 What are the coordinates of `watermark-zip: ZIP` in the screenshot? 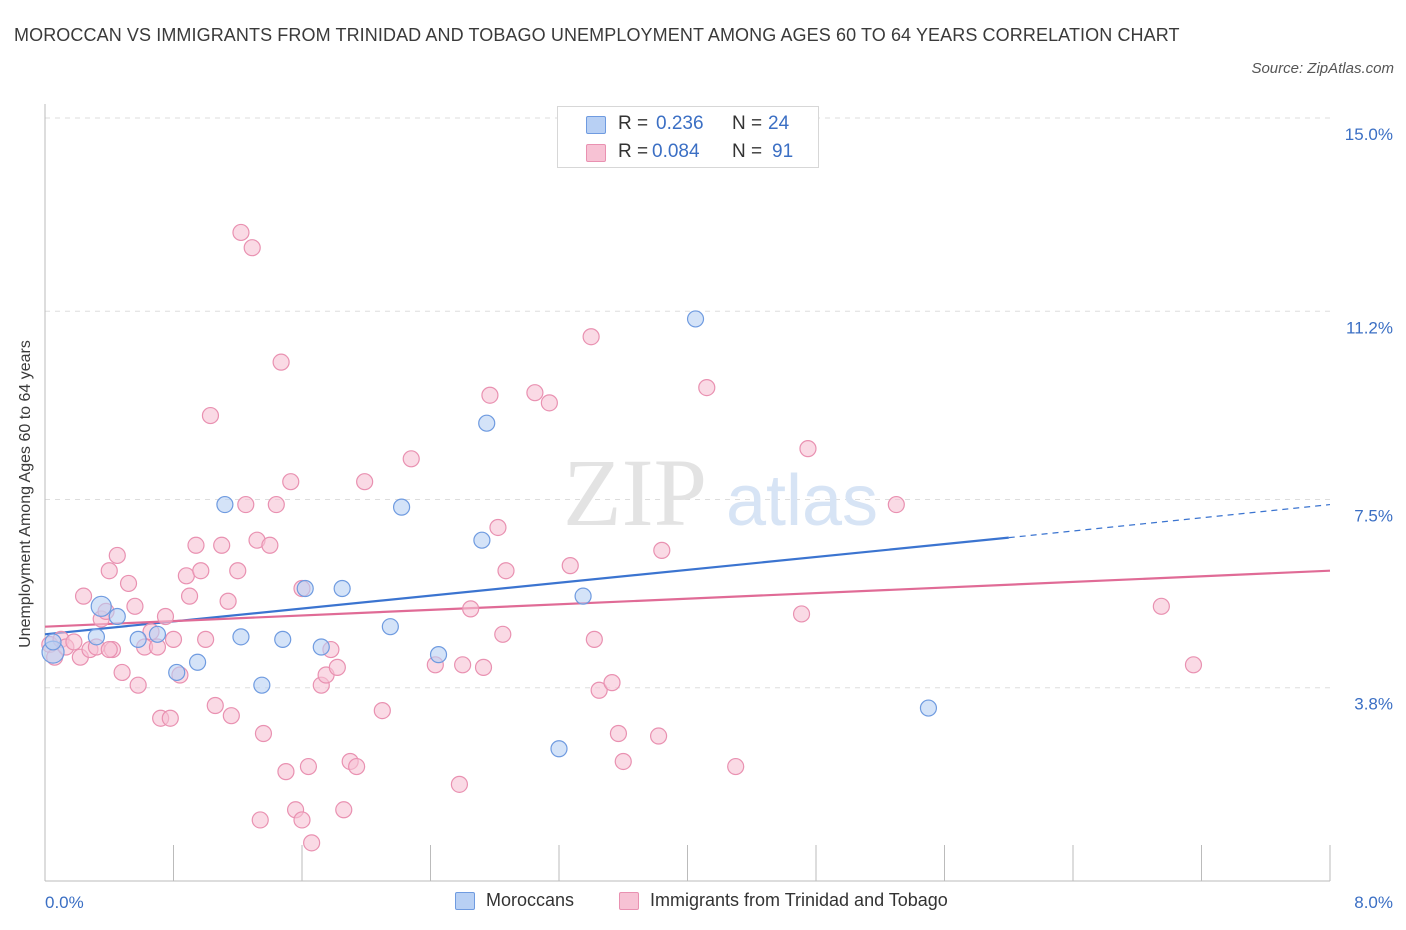 It's located at (635, 492).